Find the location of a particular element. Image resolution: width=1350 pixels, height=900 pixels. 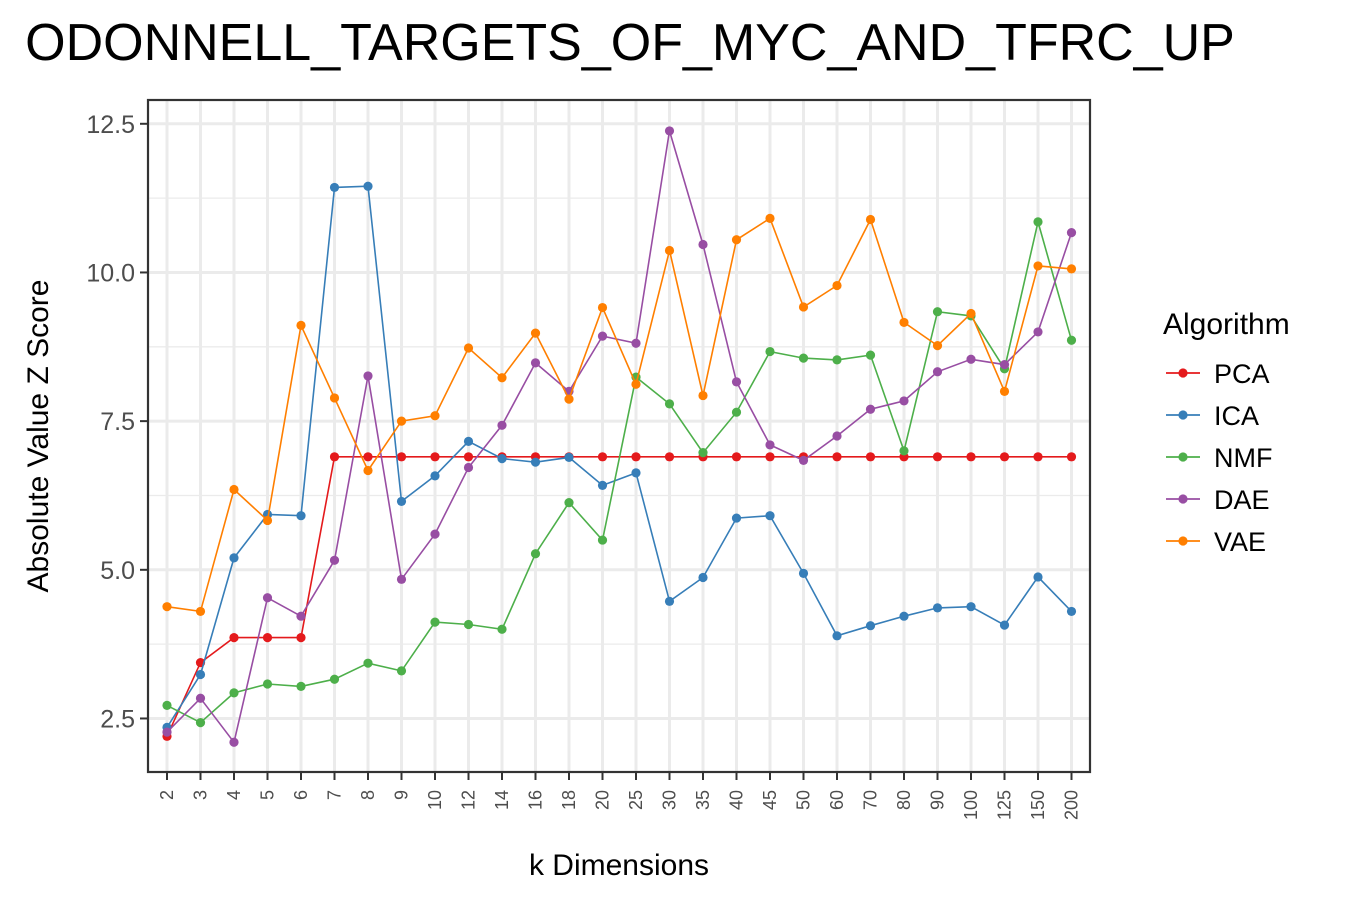

x-tick-label: 40 is located at coordinates (737, 800).